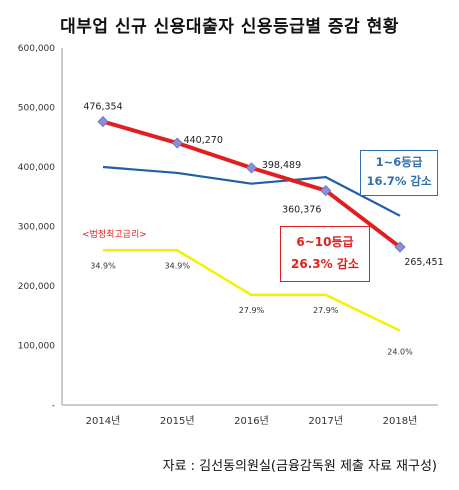 Image resolution: width=459 pixels, height=490 pixels. I want to click on grade-1-6-callout: 1~6등급 16.7% 감소, so click(399, 173).